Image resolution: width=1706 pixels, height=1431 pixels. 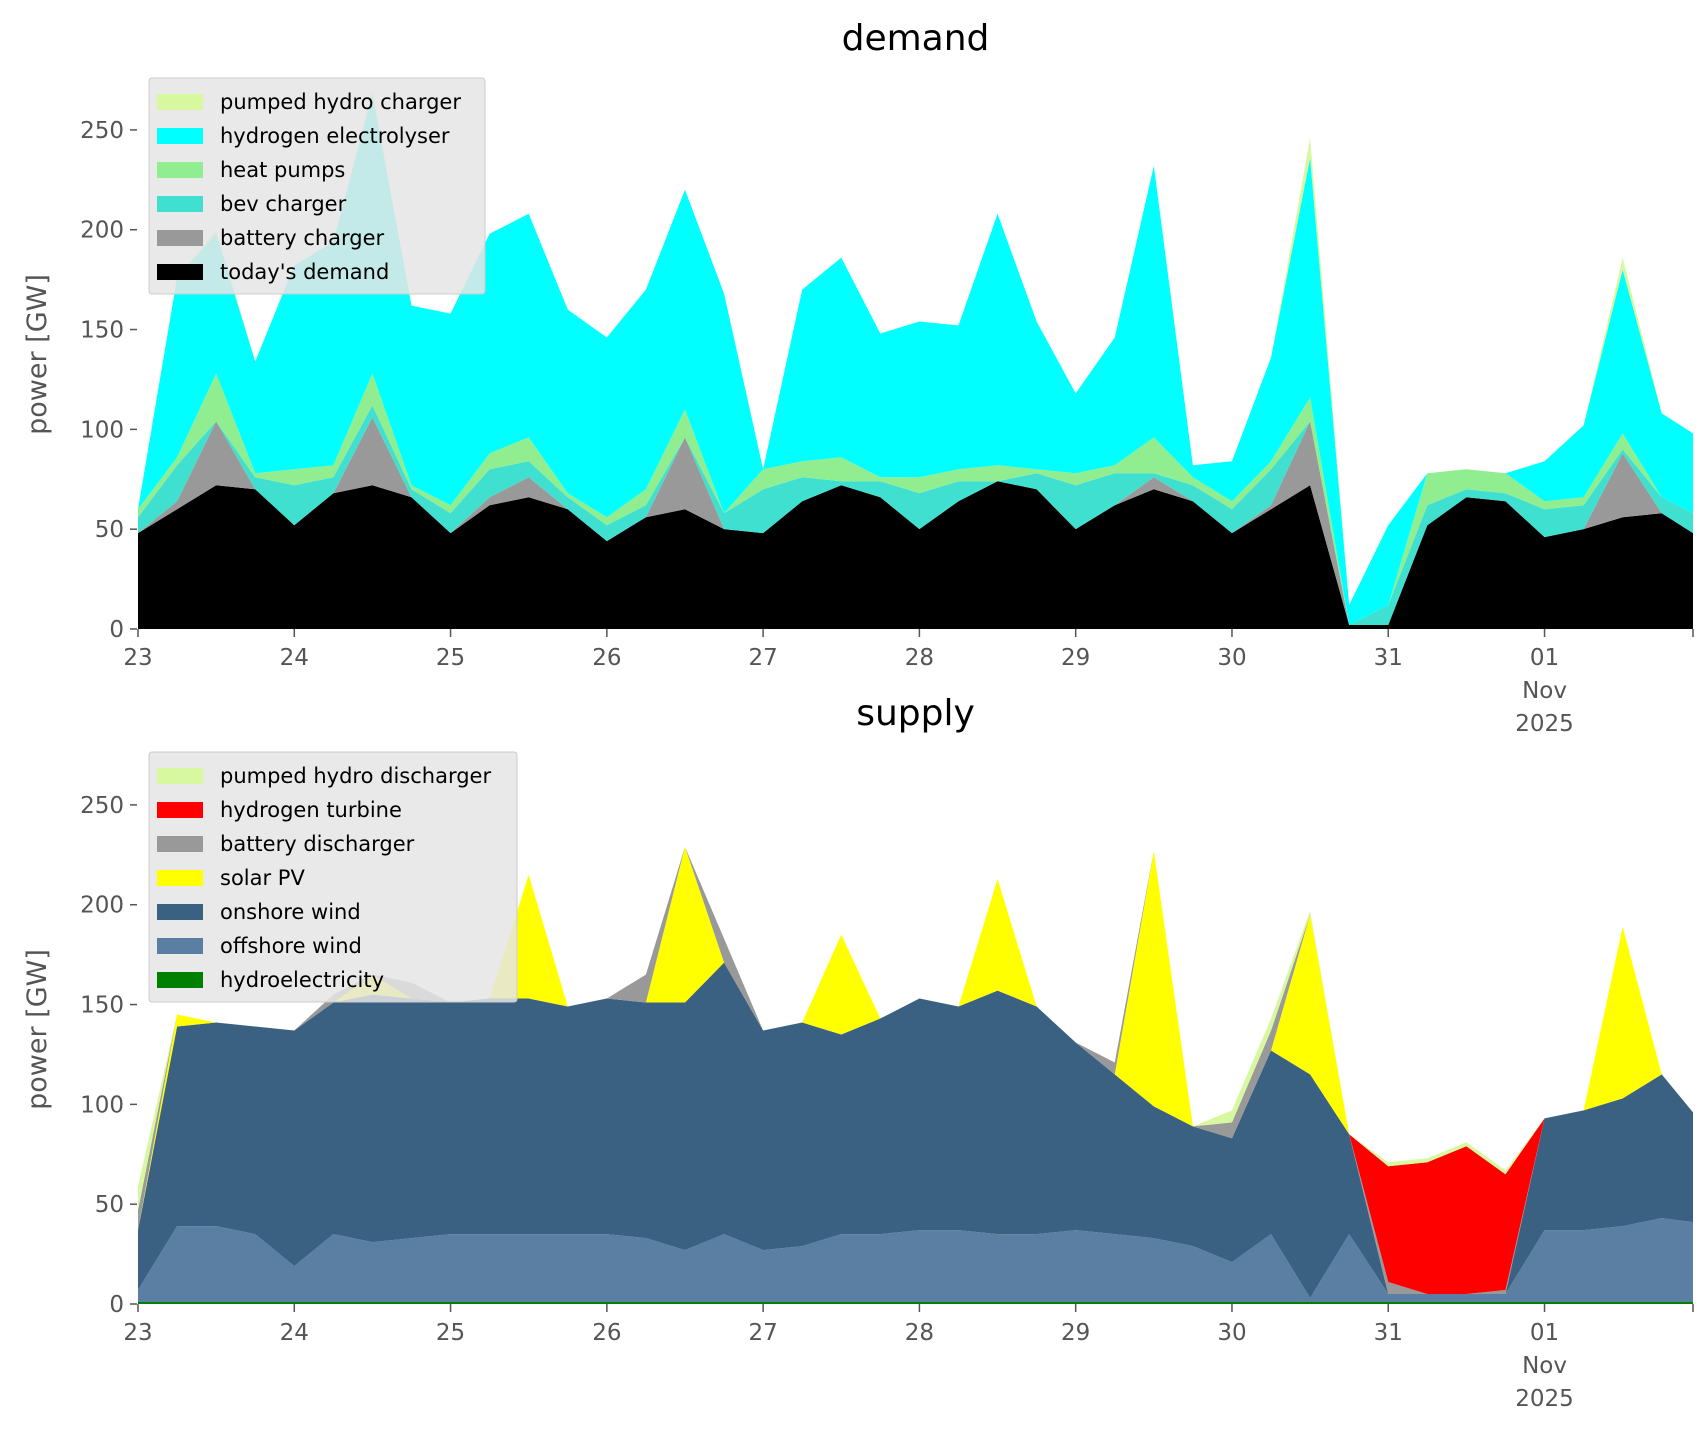 I want to click on legend-entry: pumped hydro discharger, so click(x=355, y=776).